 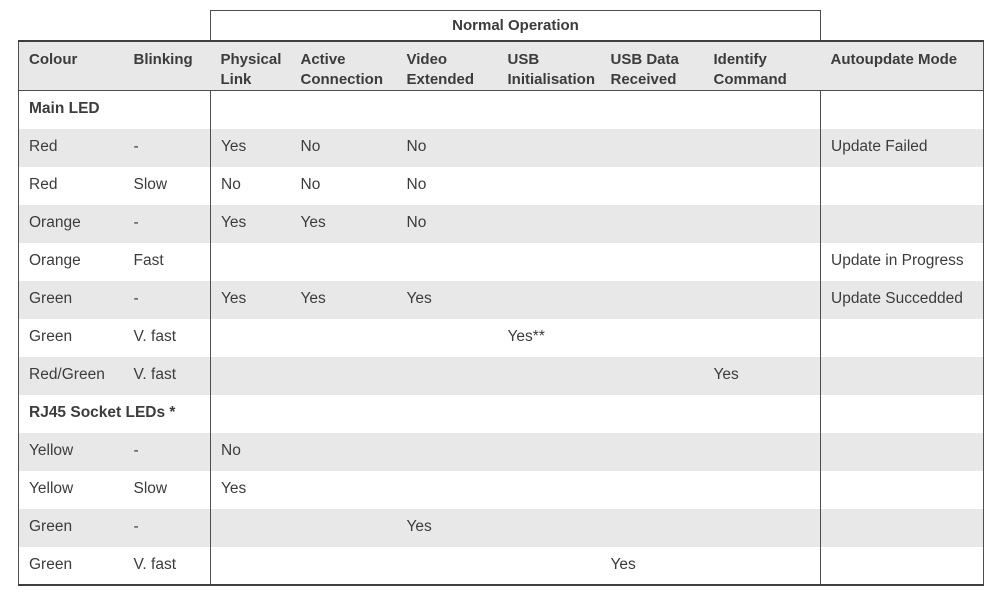 What do you see at coordinates (902, 26) in the screenshot?
I see `span-header-spacer-right` at bounding box center [902, 26].